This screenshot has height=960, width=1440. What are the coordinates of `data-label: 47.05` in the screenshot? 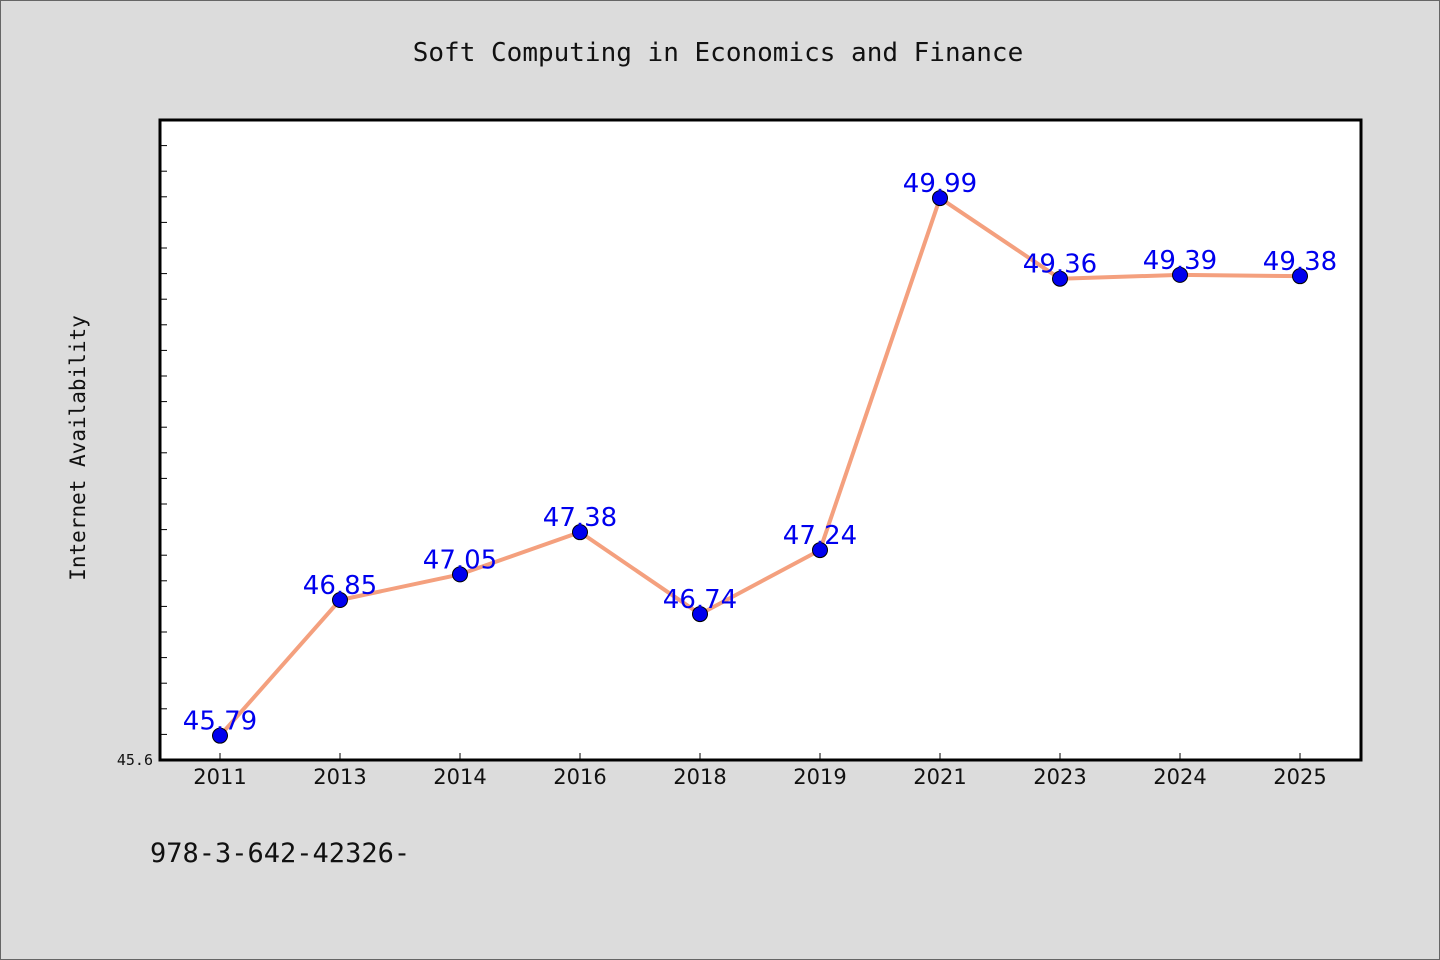 It's located at (460, 560).